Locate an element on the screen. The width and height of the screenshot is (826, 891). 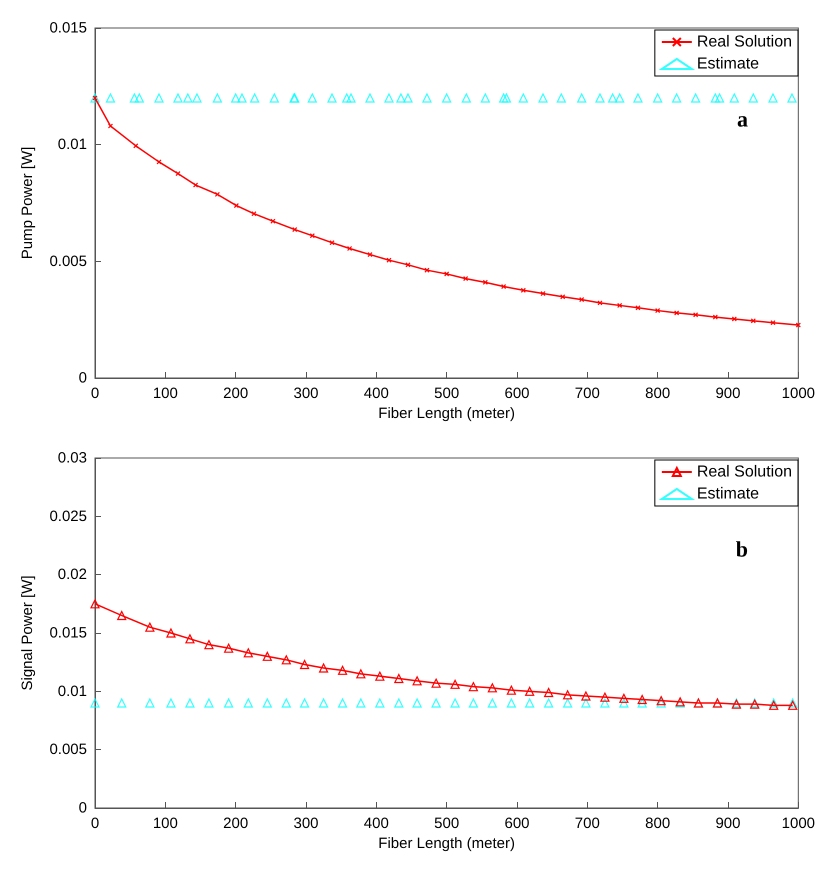
x-tick-label: 500 is located at coordinates (447, 393).